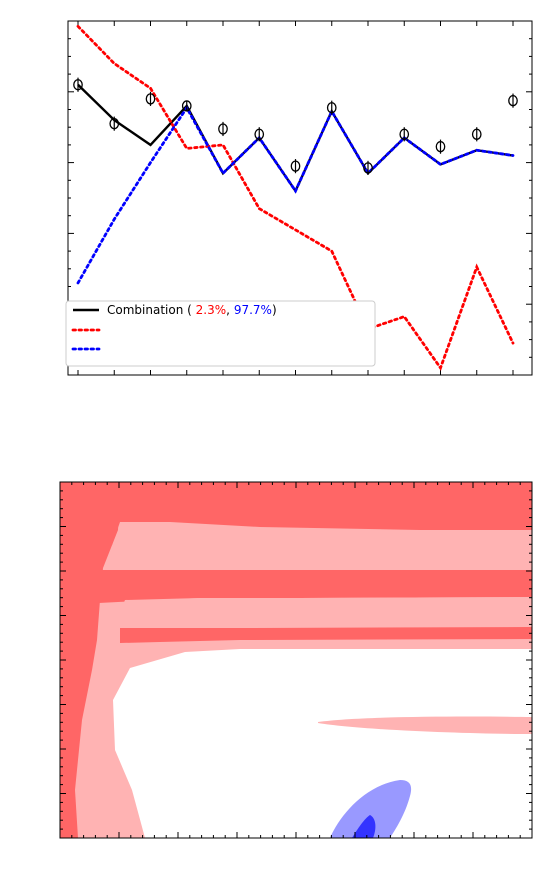  What do you see at coordinates (145, 310) in the screenshot?
I see `legend-text-part: Combination` at bounding box center [145, 310].